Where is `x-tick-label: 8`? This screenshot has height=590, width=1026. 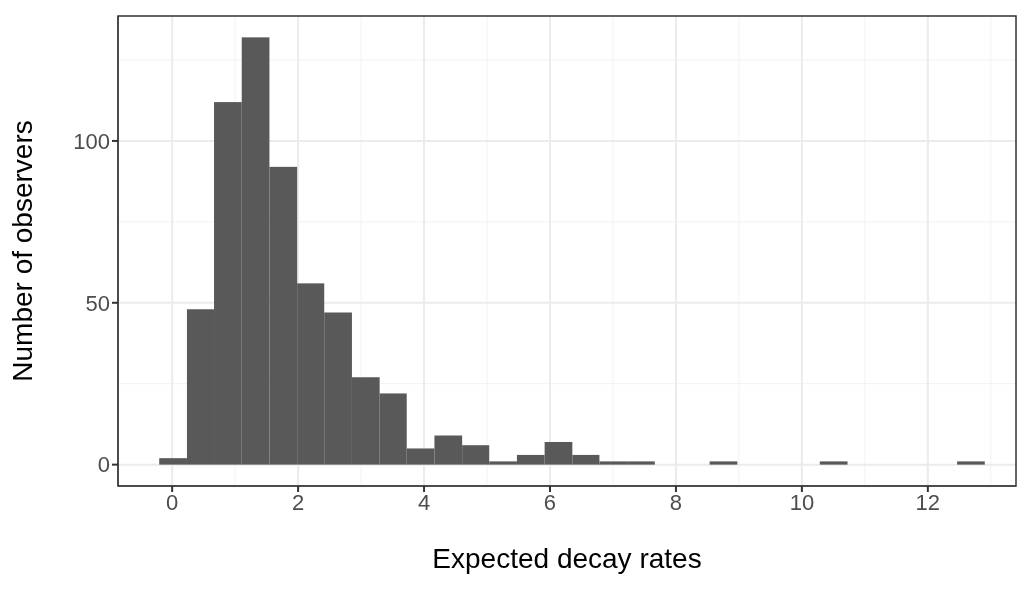 x-tick-label: 8 is located at coordinates (676, 502).